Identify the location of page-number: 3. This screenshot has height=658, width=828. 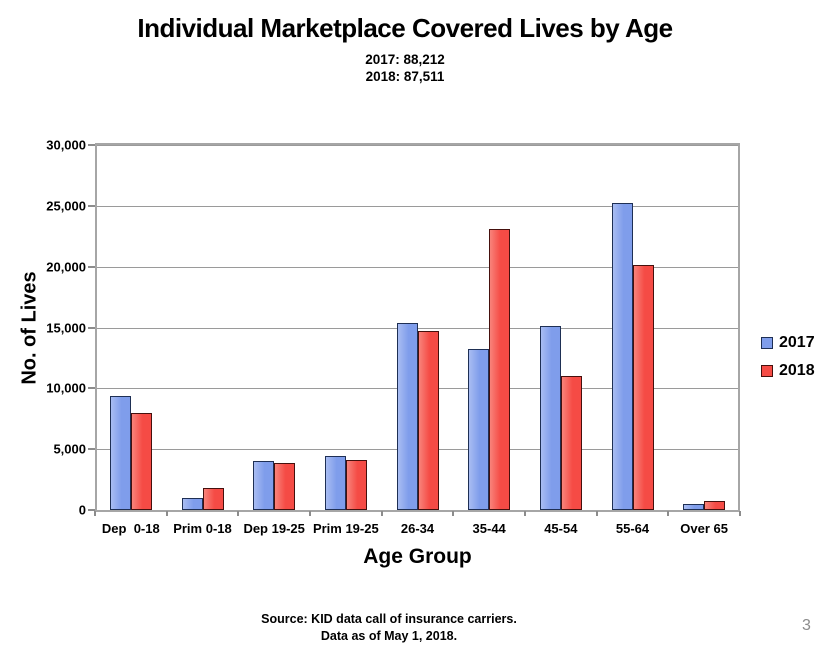
(806, 625).